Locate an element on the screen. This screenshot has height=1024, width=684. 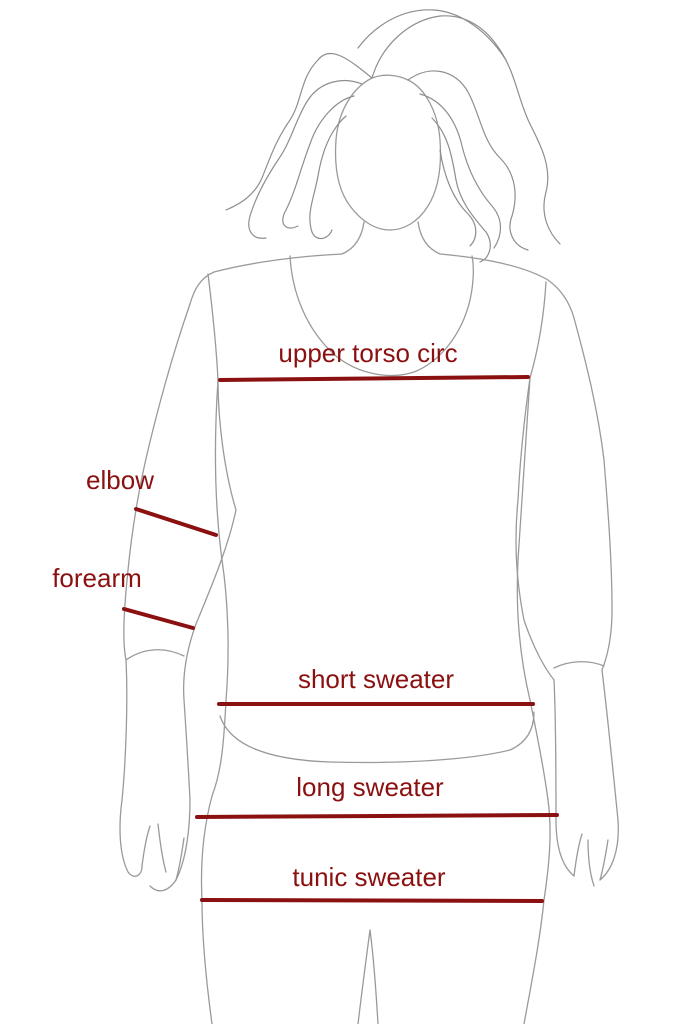
right-armhole-seam is located at coordinates (538, 330).